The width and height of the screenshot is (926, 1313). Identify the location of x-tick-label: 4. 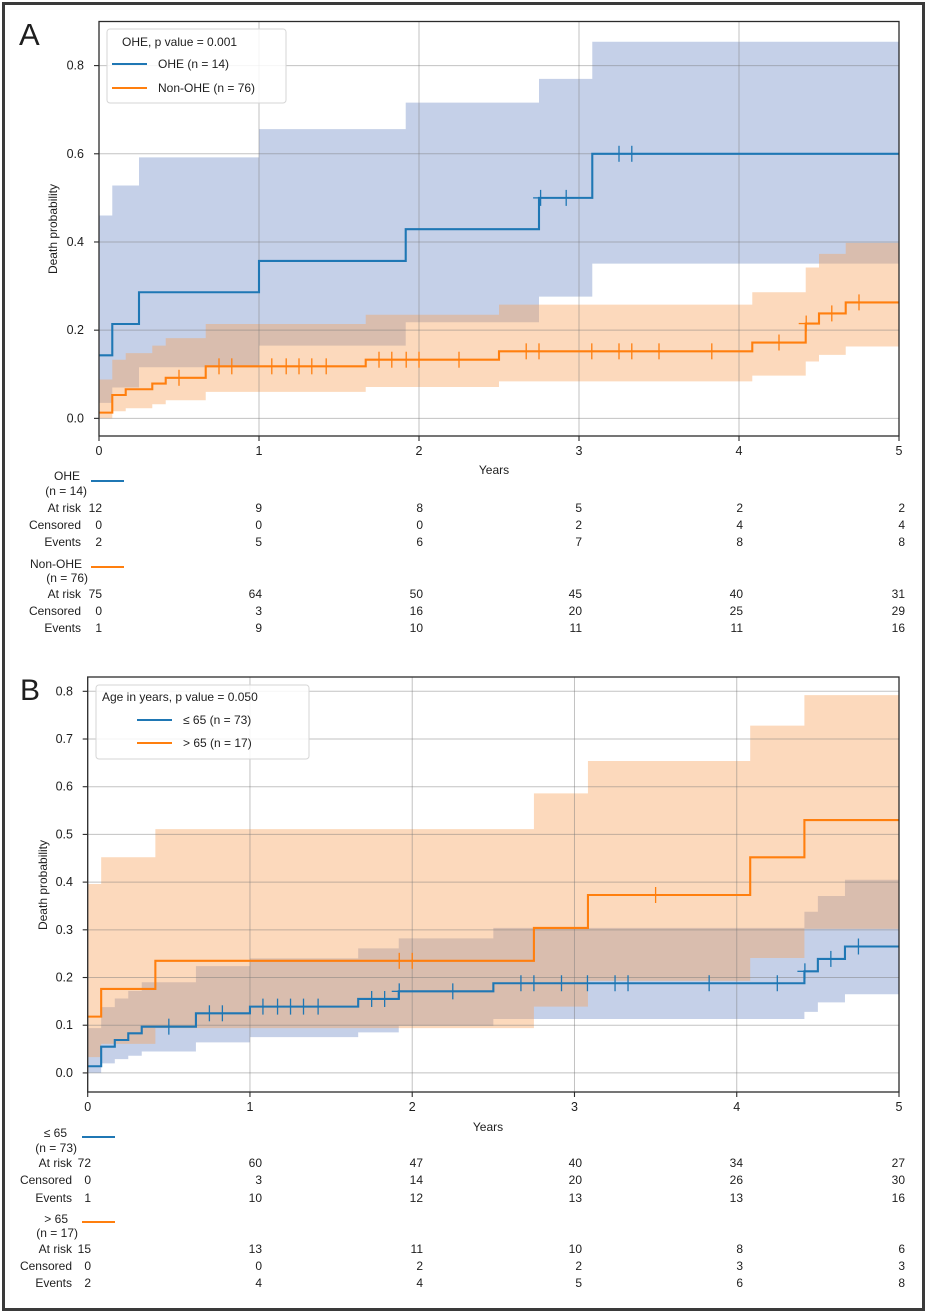
(739, 451).